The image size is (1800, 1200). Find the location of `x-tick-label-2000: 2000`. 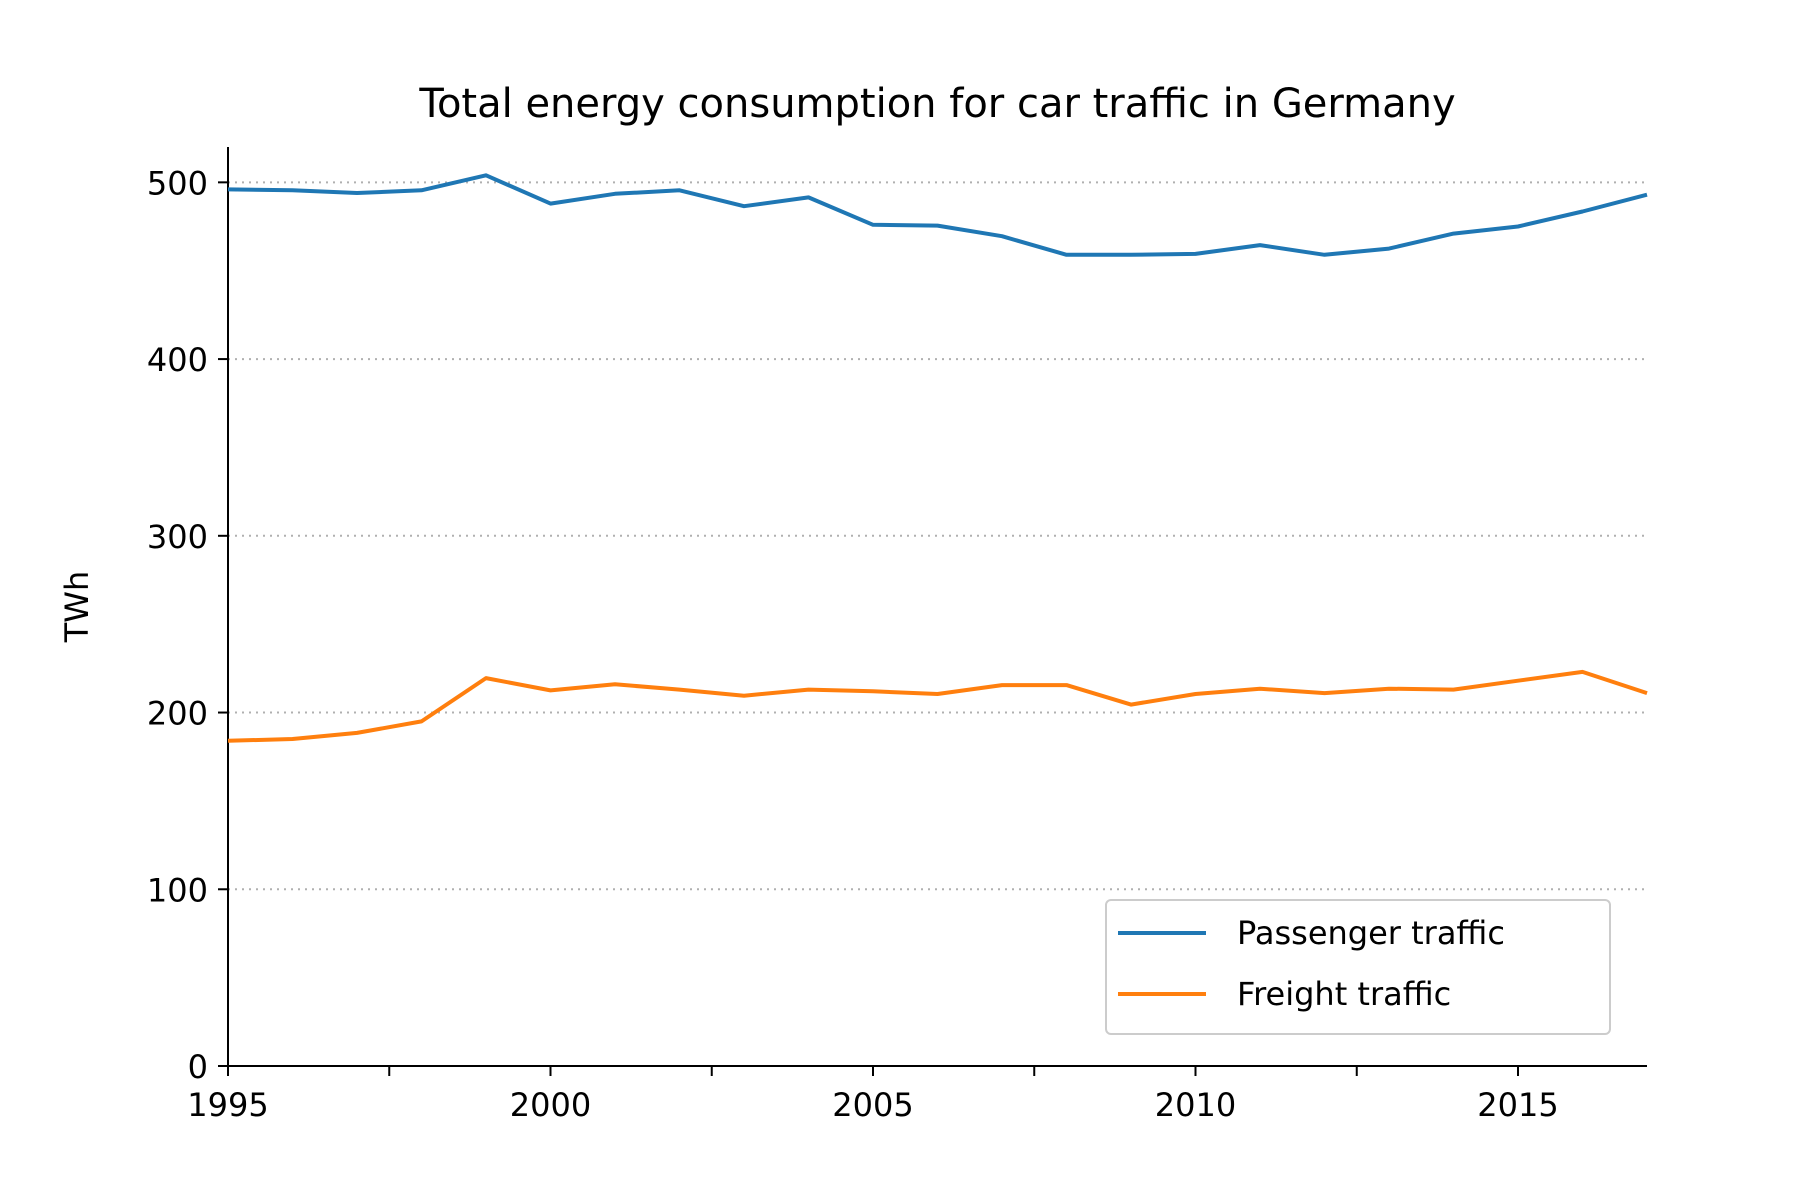

x-tick-label-2000: 2000 is located at coordinates (550, 1105).